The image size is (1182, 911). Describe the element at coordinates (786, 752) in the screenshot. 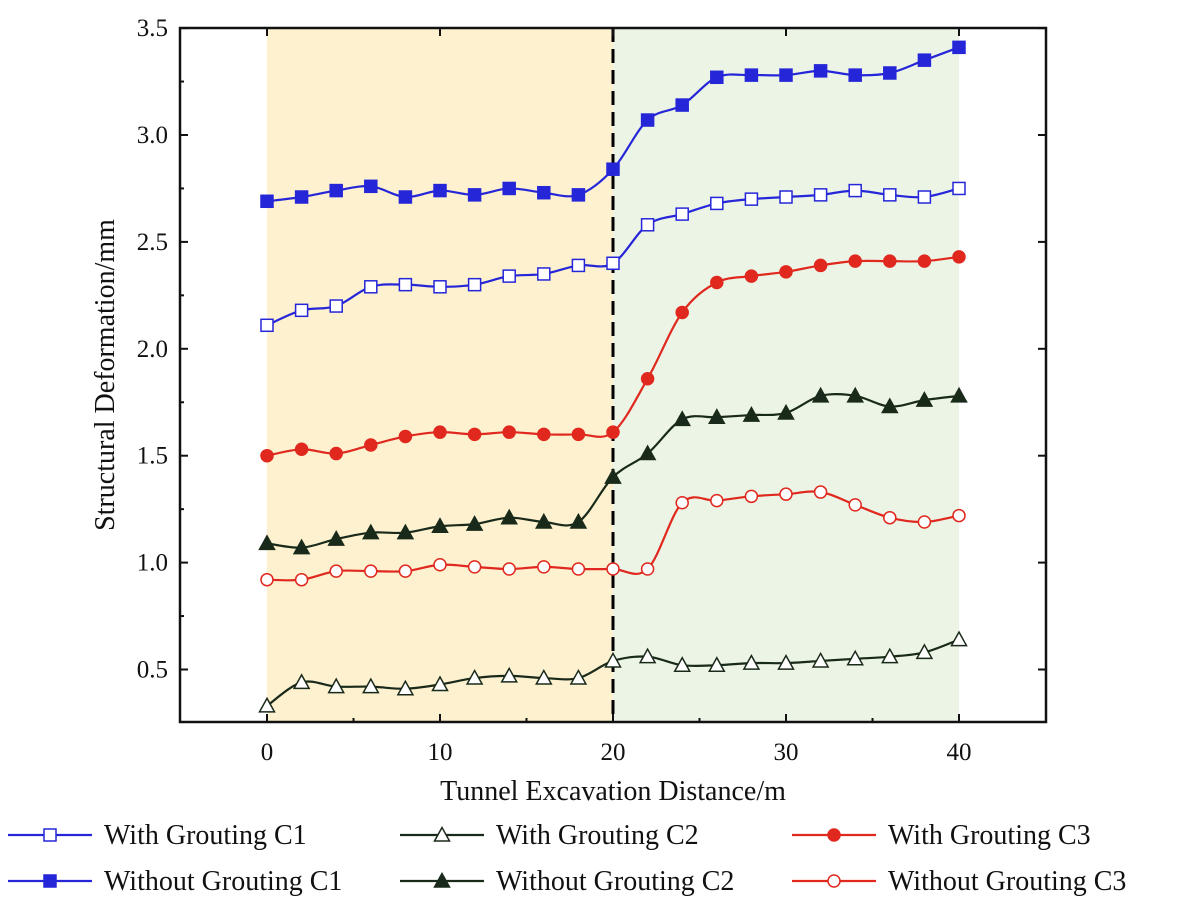

I see `x-tick-label: 30` at that location.